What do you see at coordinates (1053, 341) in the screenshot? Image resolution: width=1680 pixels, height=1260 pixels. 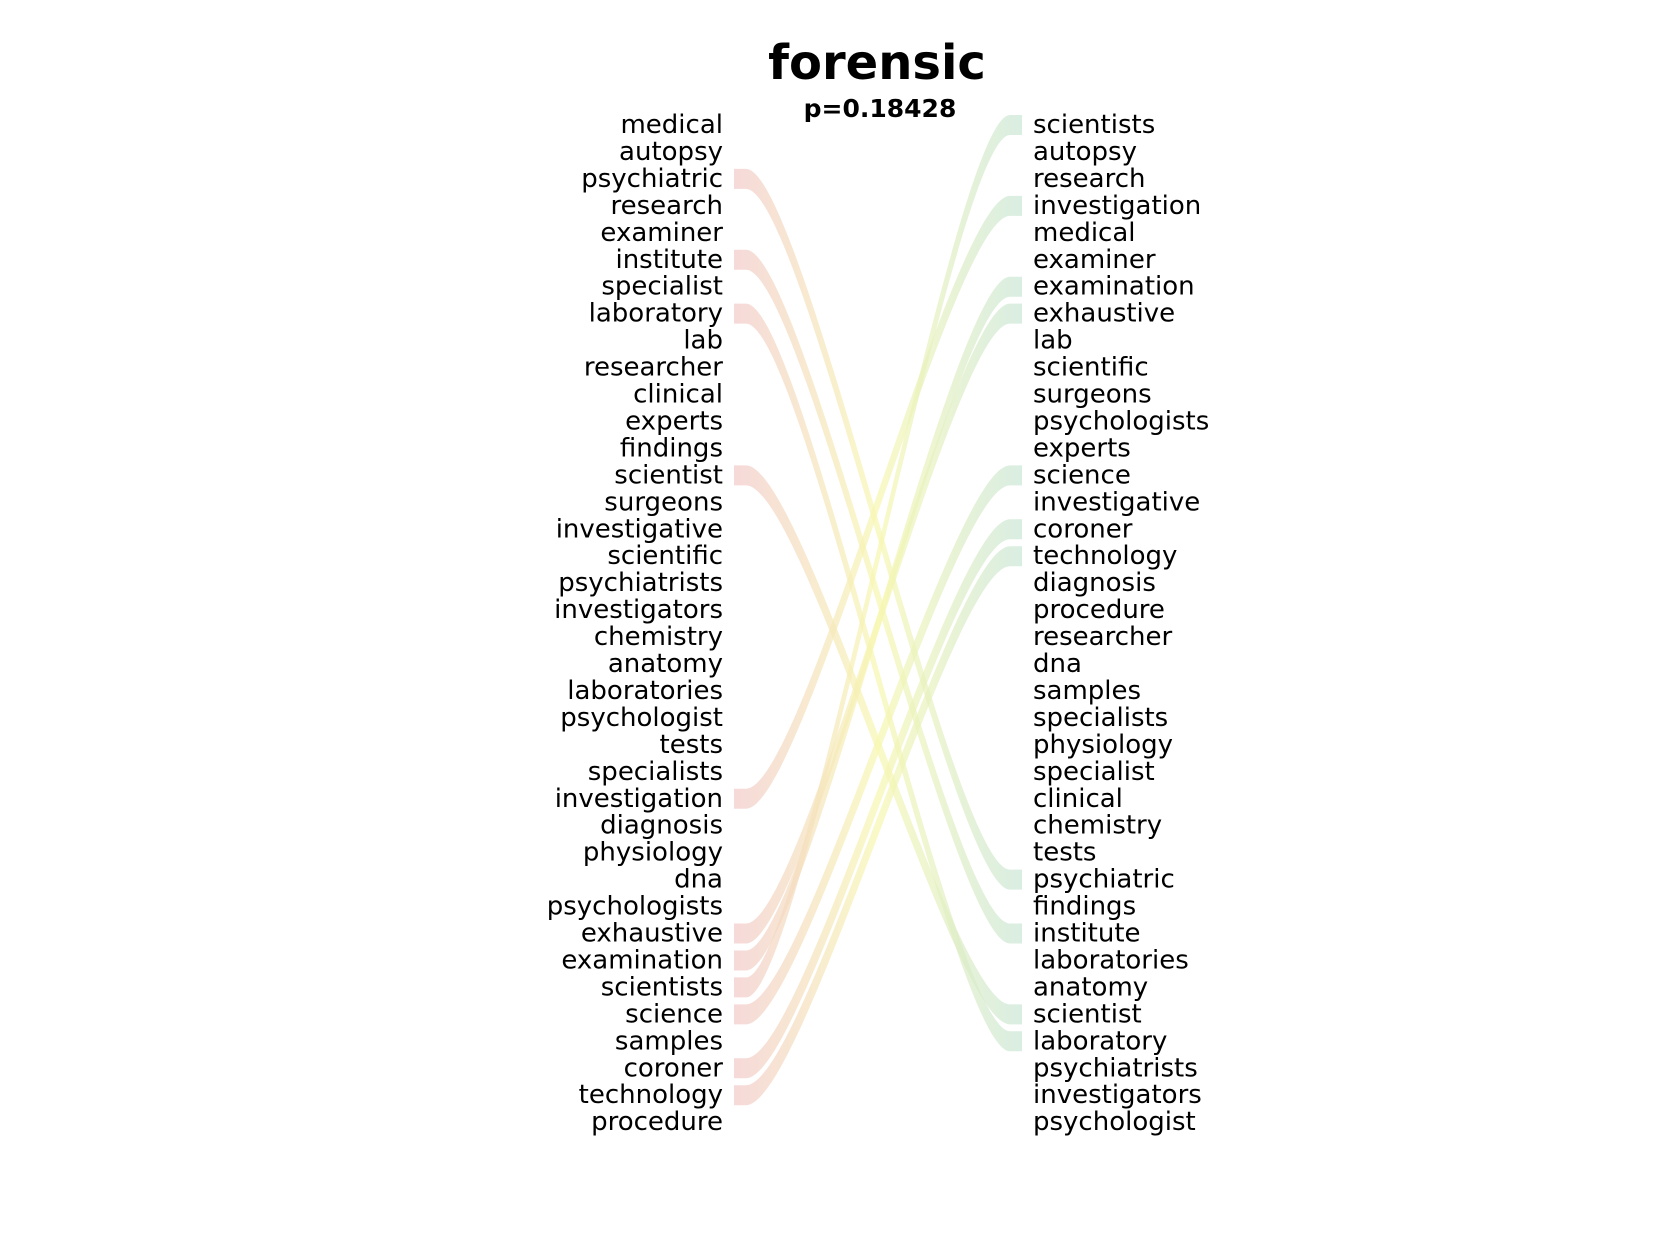 I see `right-word: lab` at bounding box center [1053, 341].